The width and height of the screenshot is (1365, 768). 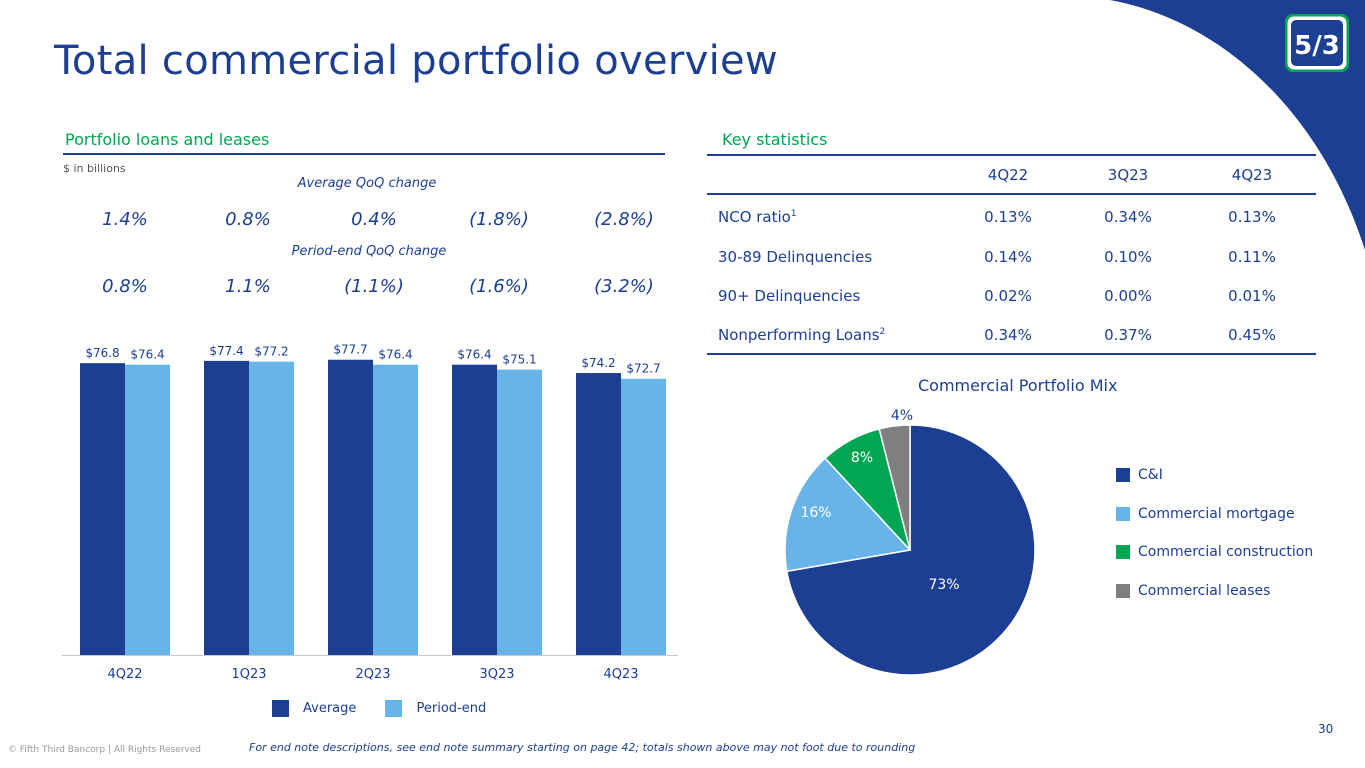 I want to click on avg-qoq-label: Average QoQ change, so click(x=367, y=183).